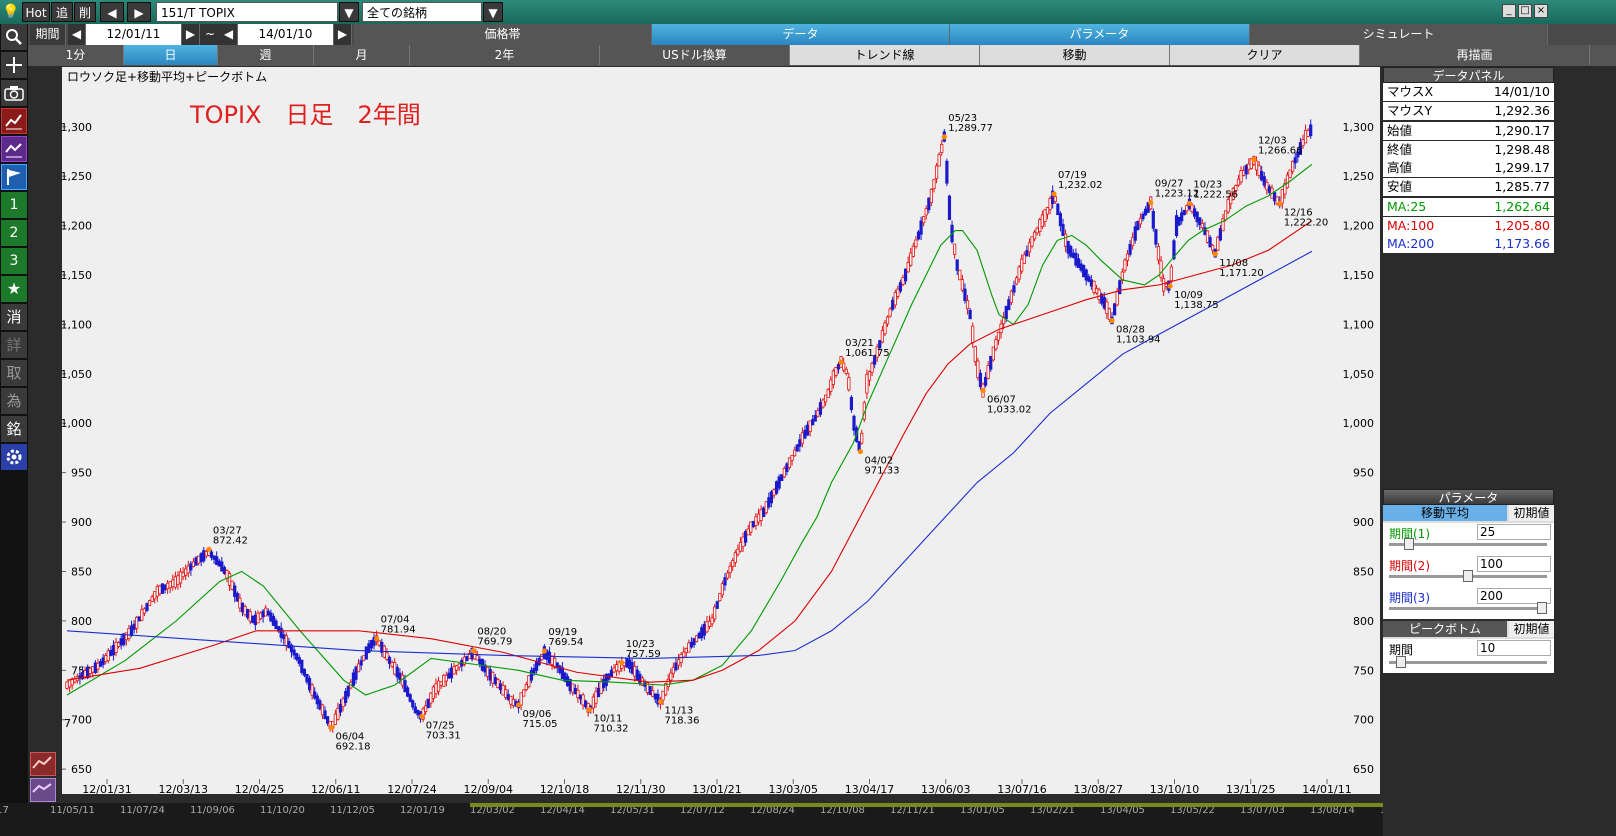 This screenshot has height=836, width=1616. Describe the element at coordinates (912, 810) in the screenshot. I see `scroll-date-label: 12/11/21` at that location.